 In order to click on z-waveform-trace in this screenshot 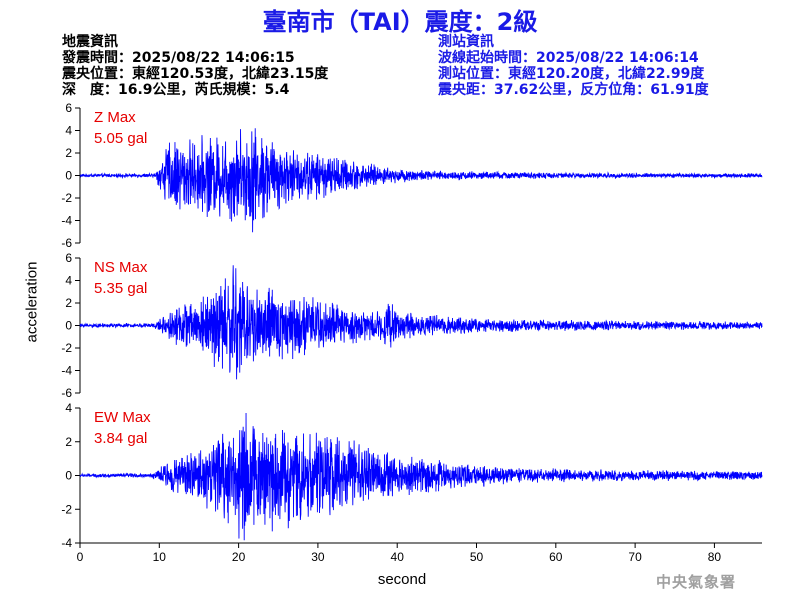, I will do `click(421, 180)`.